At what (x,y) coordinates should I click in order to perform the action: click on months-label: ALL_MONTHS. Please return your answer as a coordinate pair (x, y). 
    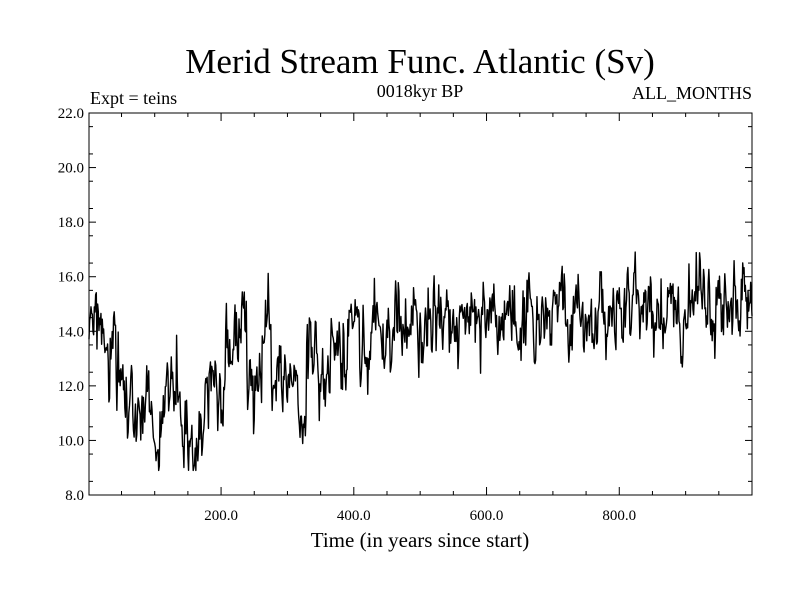
    Looking at the image, I should click on (692, 93).